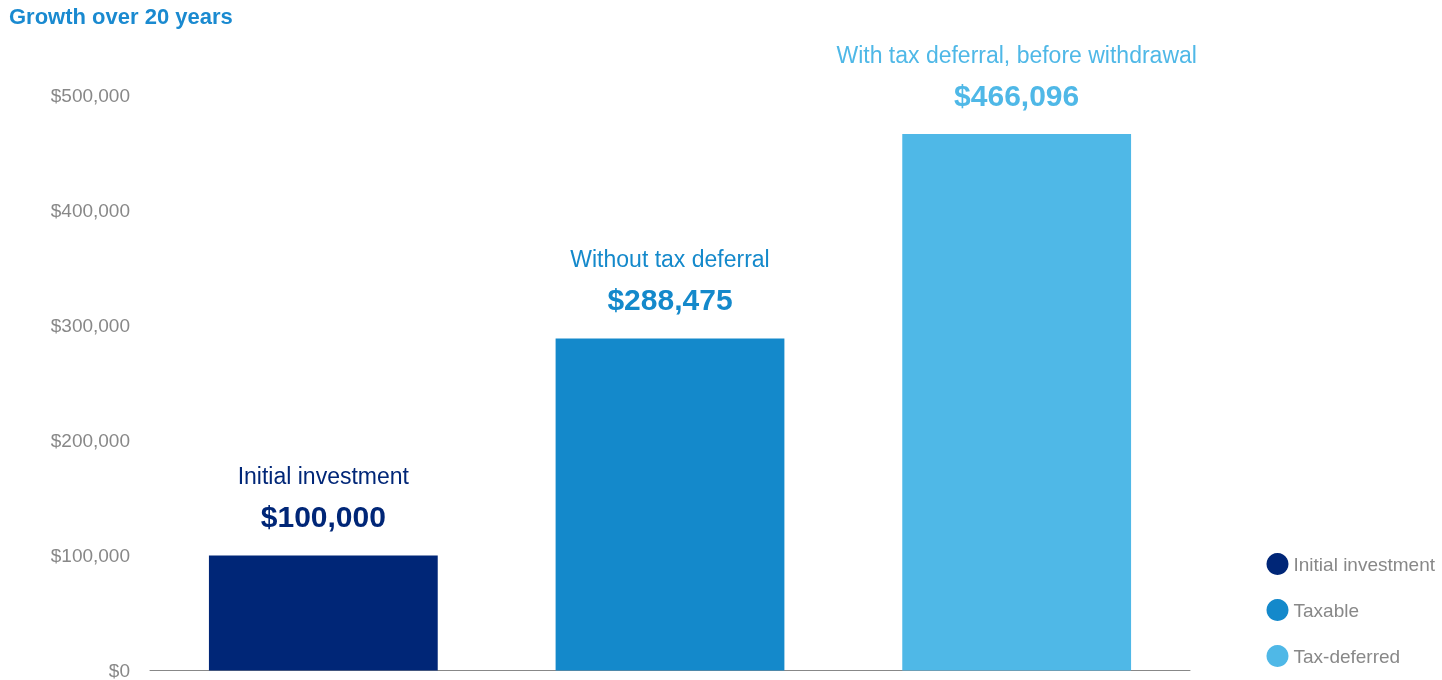 The width and height of the screenshot is (1442, 680). Describe the element at coordinates (121, 16) in the screenshot. I see `chart-title: Growth over 20 years` at that location.